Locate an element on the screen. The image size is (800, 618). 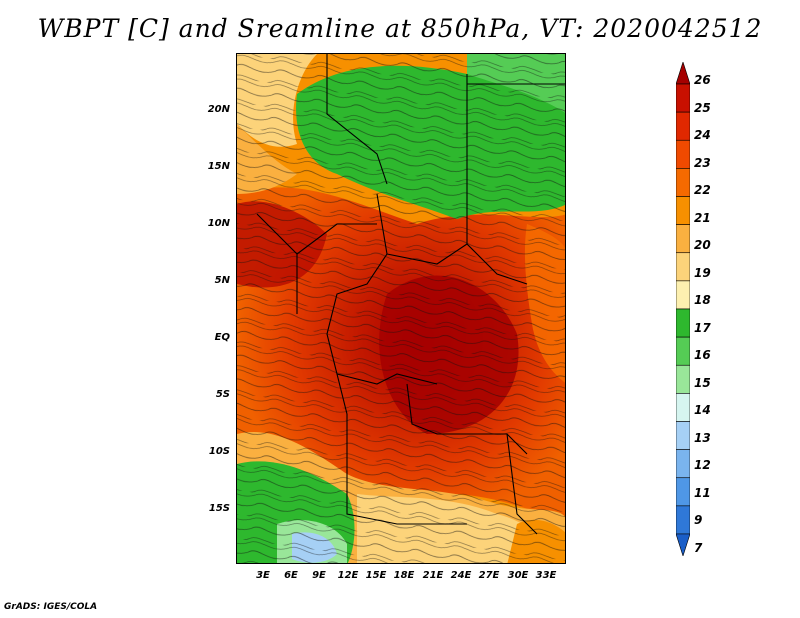
colorbar-level-label: 20 is located at coordinates (702, 245).